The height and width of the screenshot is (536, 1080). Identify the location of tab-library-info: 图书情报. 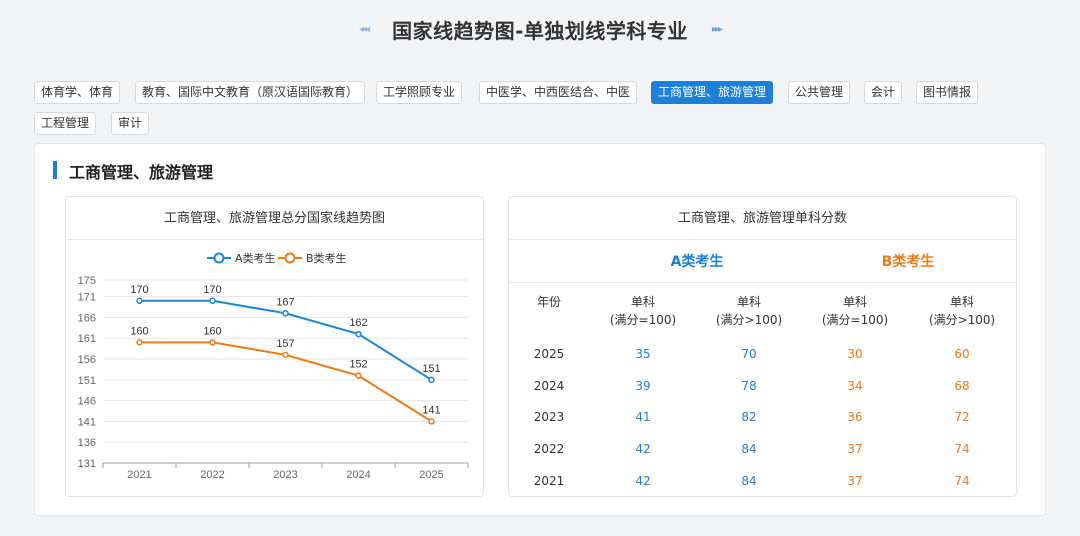
(947, 92).